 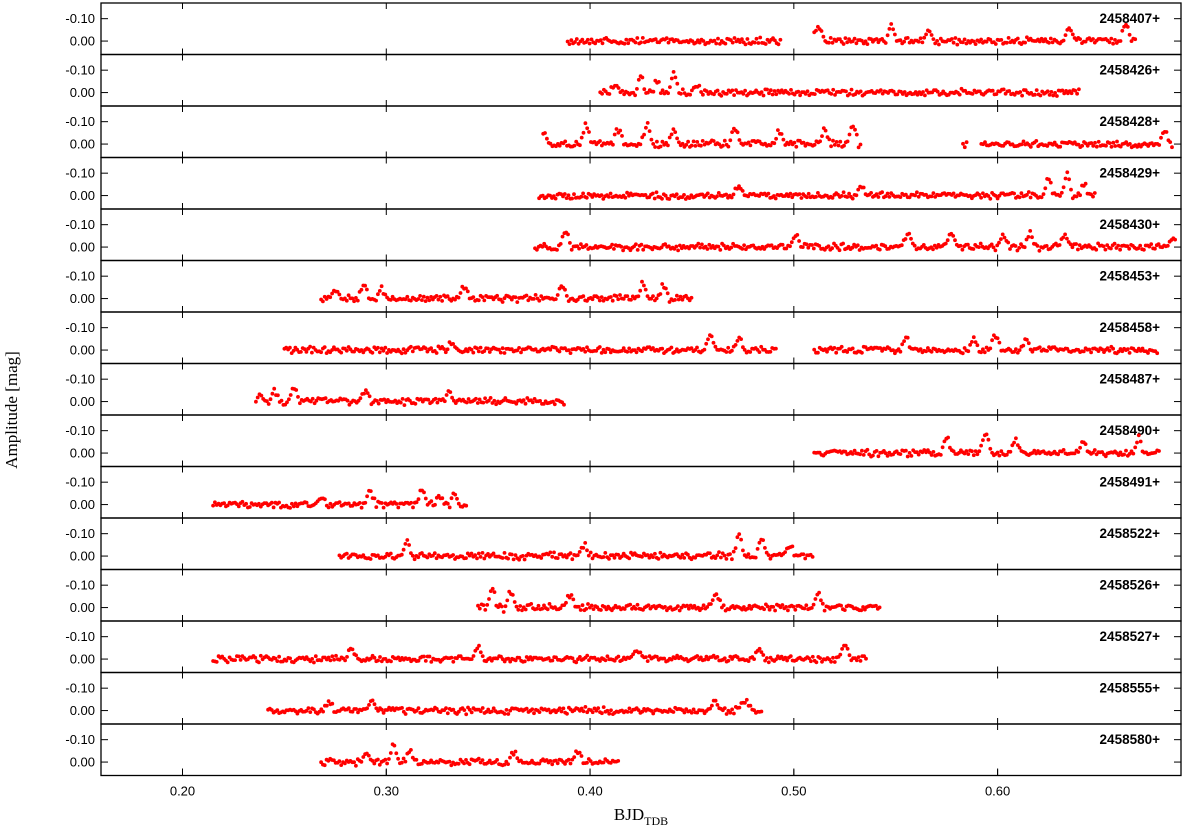 What do you see at coordinates (1130, 173) in the screenshot?
I see `panel-date-label: 2458429+` at bounding box center [1130, 173].